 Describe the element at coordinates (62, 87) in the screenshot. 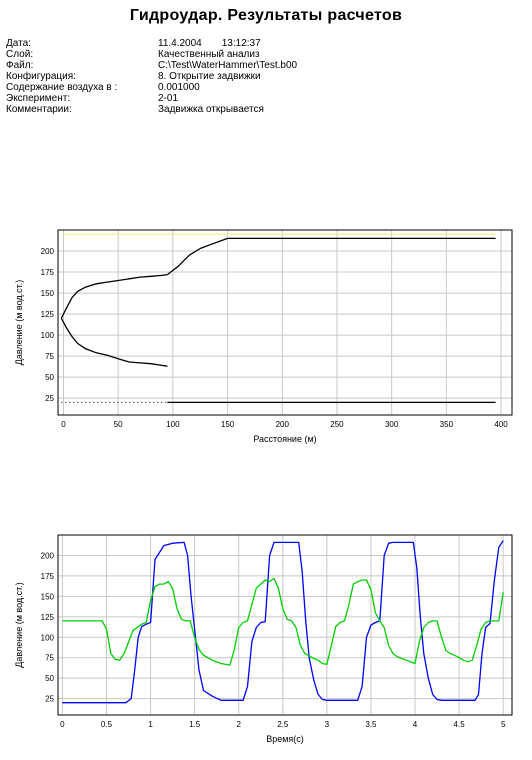

I see `meta-key: Содержание воздуха в :` at that location.